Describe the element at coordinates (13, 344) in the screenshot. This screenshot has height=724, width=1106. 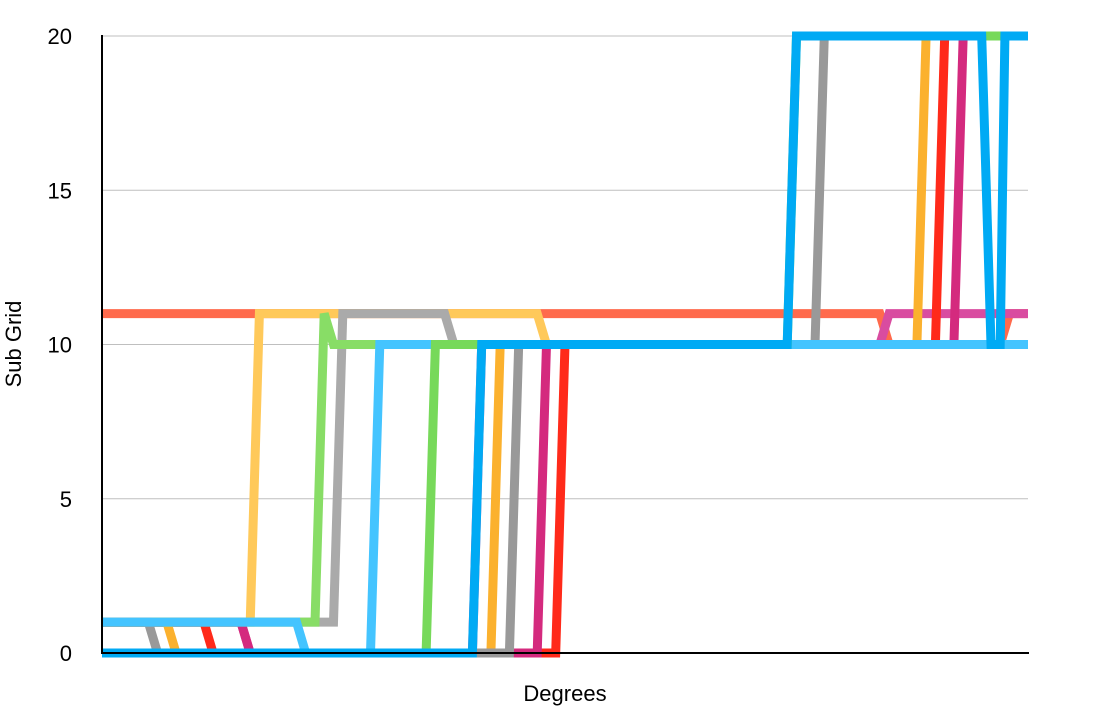
I see `y-axis-title: Sub Grid` at that location.